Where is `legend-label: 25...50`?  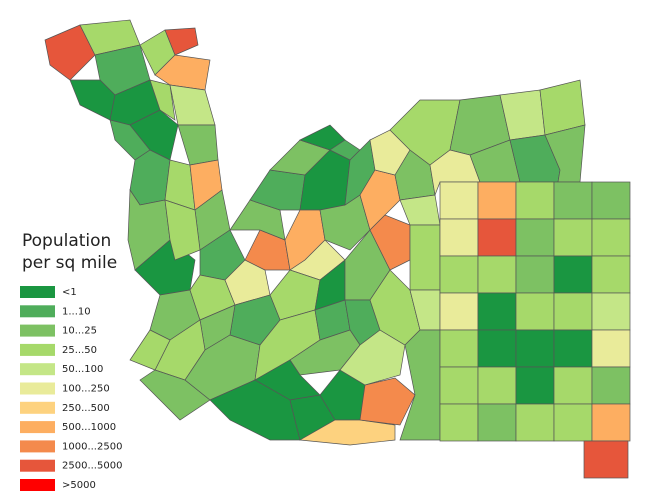 legend-label: 25...50 is located at coordinates (79, 350).